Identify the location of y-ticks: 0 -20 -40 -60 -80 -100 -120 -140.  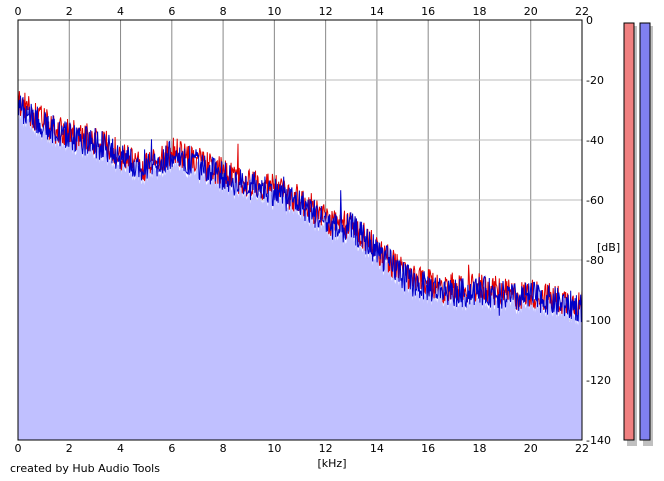
(598, 230).